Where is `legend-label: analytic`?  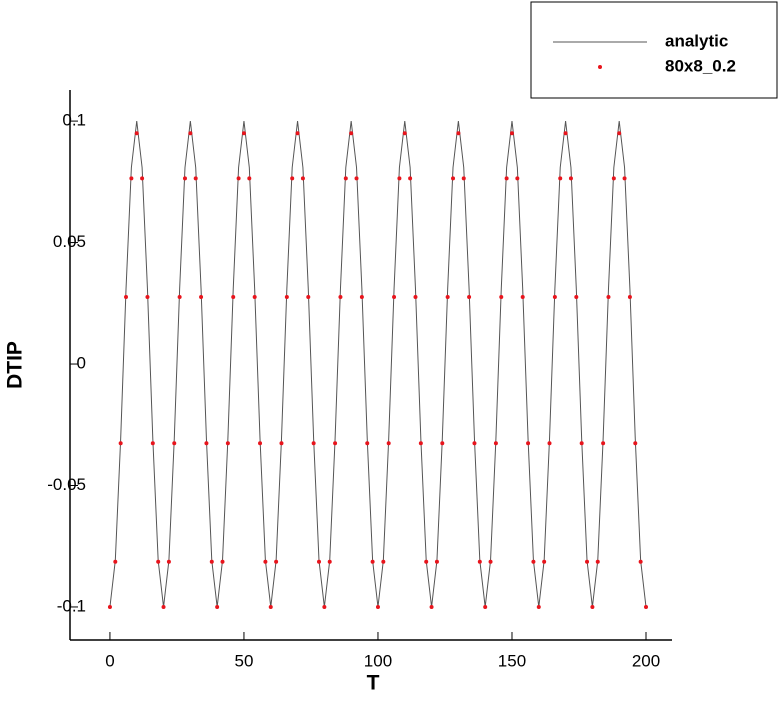 legend-label: analytic is located at coordinates (696, 40).